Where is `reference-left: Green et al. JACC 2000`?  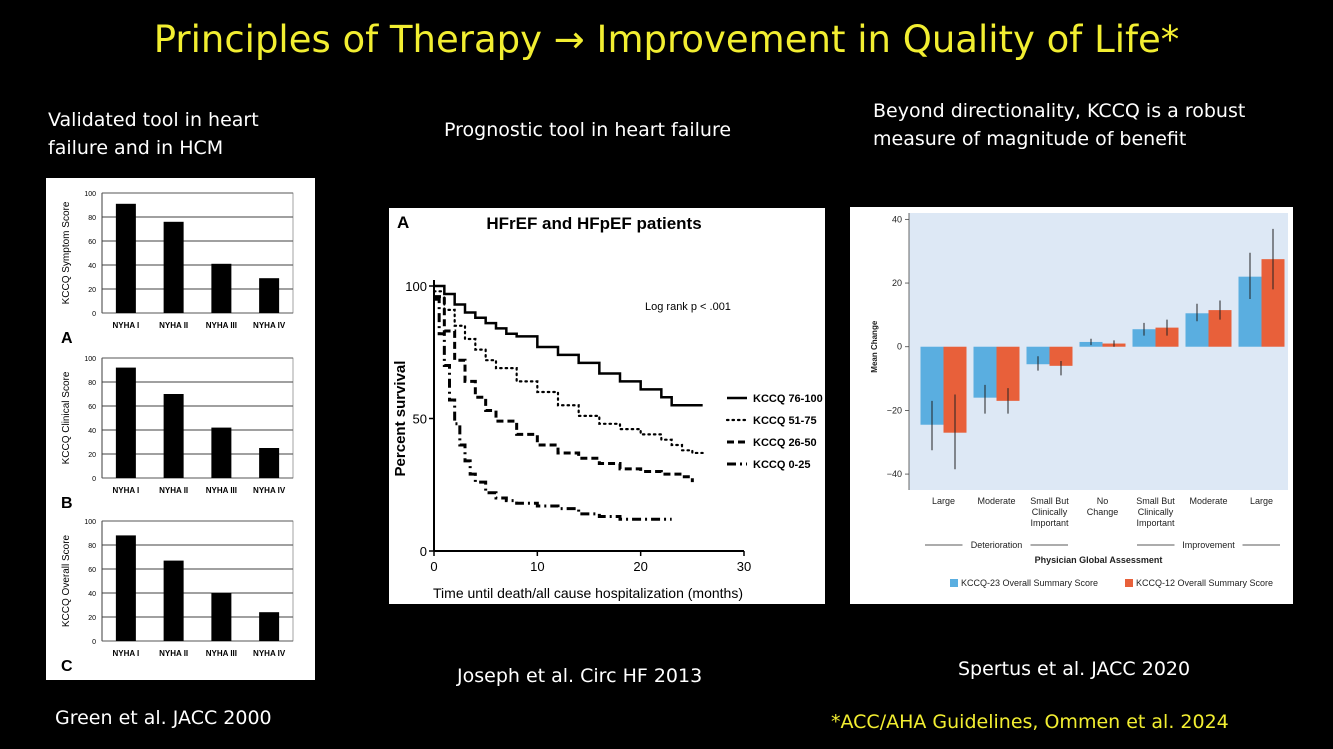 reference-left: Green et al. JACC 2000 is located at coordinates (163, 718).